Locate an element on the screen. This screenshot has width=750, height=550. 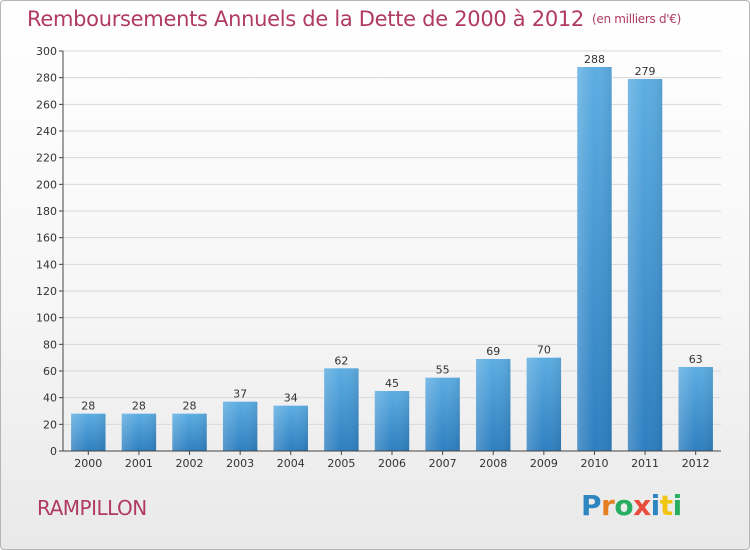
x-tick-label: 2000 is located at coordinates (88, 463).